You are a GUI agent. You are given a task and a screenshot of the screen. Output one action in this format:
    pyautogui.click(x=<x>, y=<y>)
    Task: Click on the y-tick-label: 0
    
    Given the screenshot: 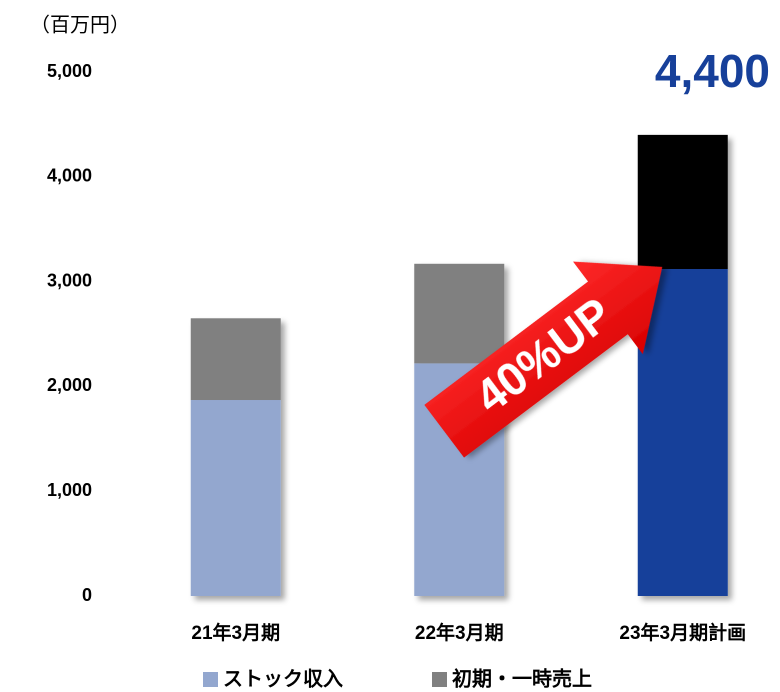 What is the action you would take?
    pyautogui.click(x=87, y=595)
    